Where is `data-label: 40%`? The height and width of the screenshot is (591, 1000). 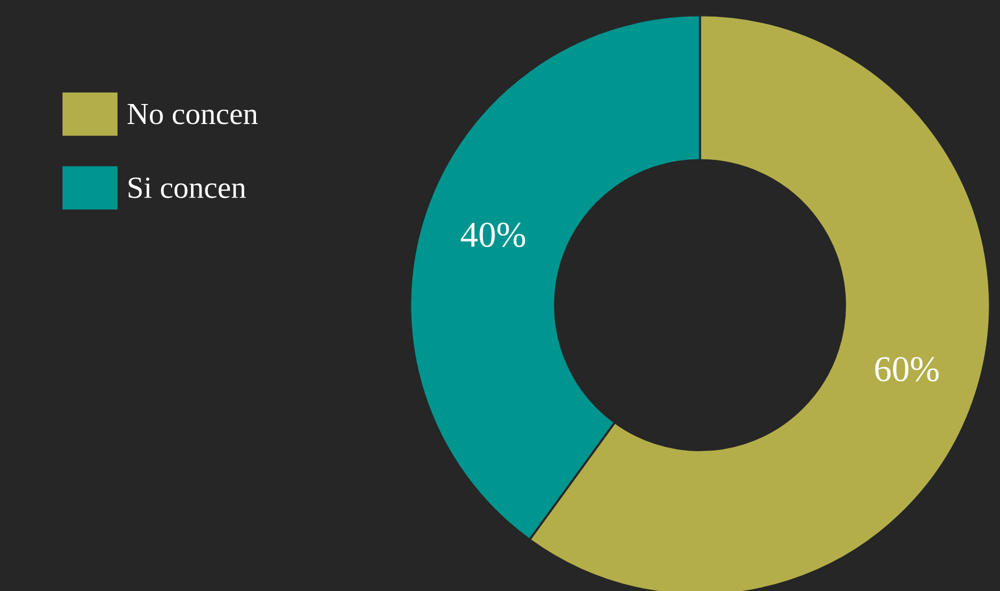 data-label: 40% is located at coordinates (493, 235).